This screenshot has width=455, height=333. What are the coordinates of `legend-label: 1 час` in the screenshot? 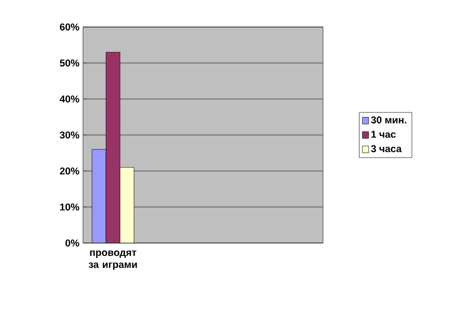 It's located at (383, 134).